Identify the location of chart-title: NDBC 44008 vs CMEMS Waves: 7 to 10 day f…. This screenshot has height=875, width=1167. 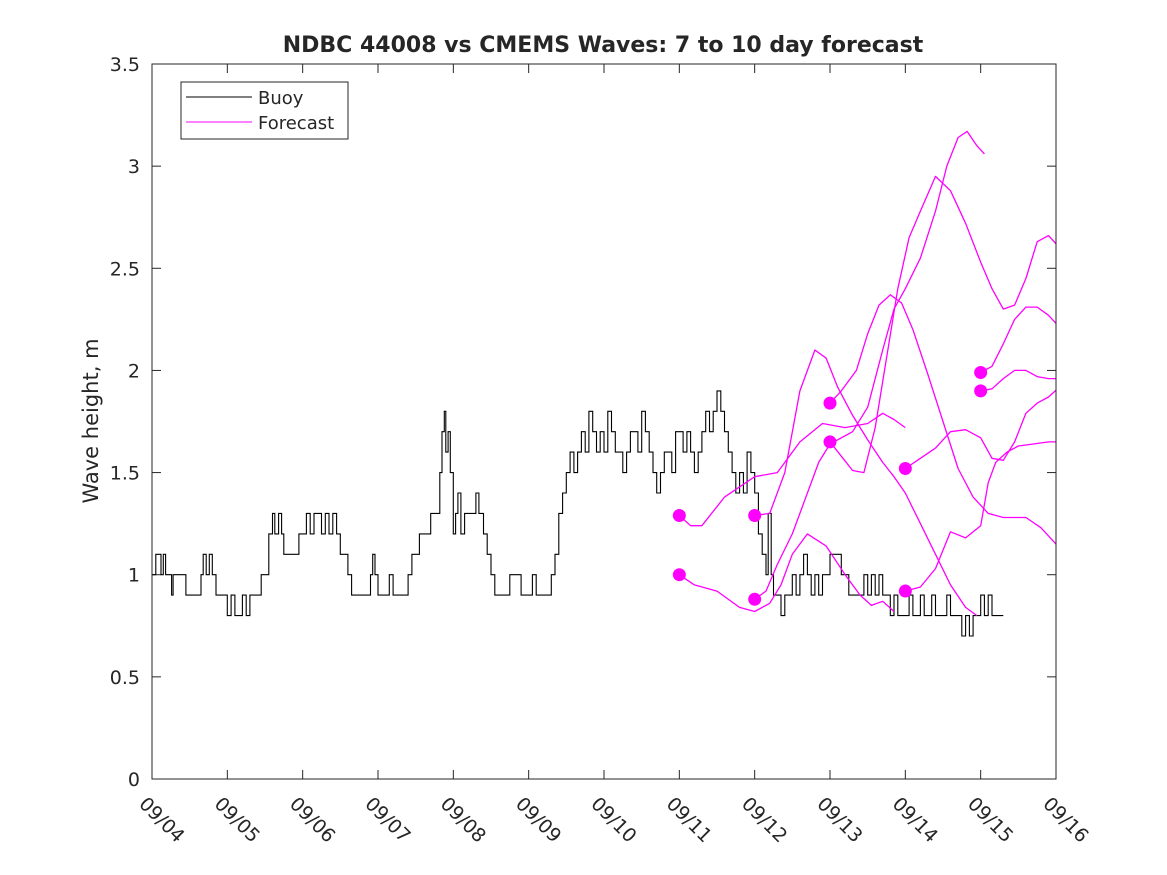
(603, 45).